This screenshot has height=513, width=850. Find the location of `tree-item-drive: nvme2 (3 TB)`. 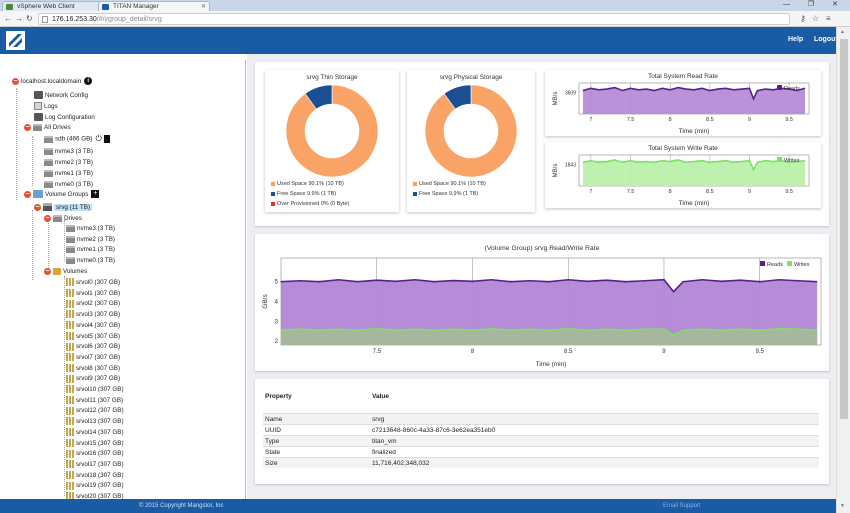

tree-item-drive: nvme2 (3 TB) is located at coordinates (68, 163).